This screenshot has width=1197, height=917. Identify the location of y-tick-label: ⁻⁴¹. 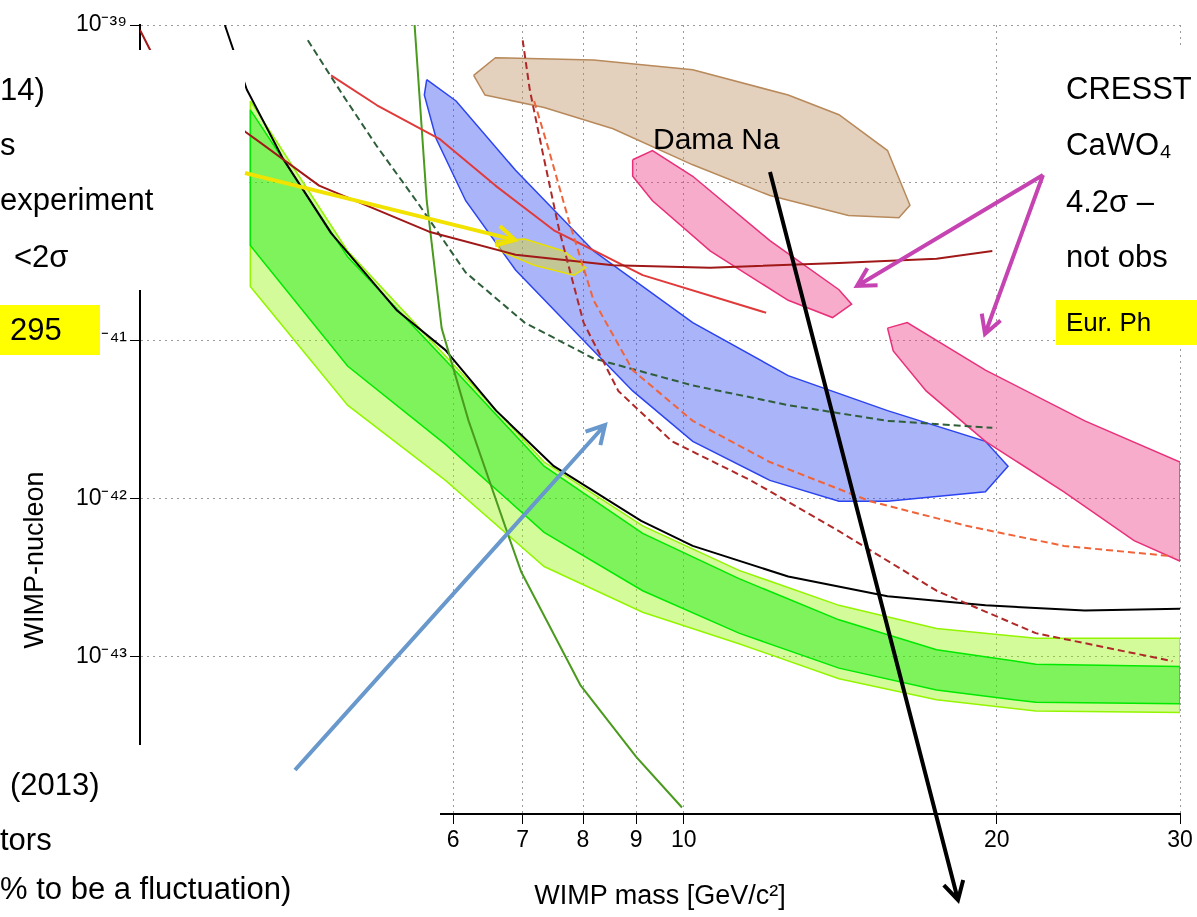
(114, 338).